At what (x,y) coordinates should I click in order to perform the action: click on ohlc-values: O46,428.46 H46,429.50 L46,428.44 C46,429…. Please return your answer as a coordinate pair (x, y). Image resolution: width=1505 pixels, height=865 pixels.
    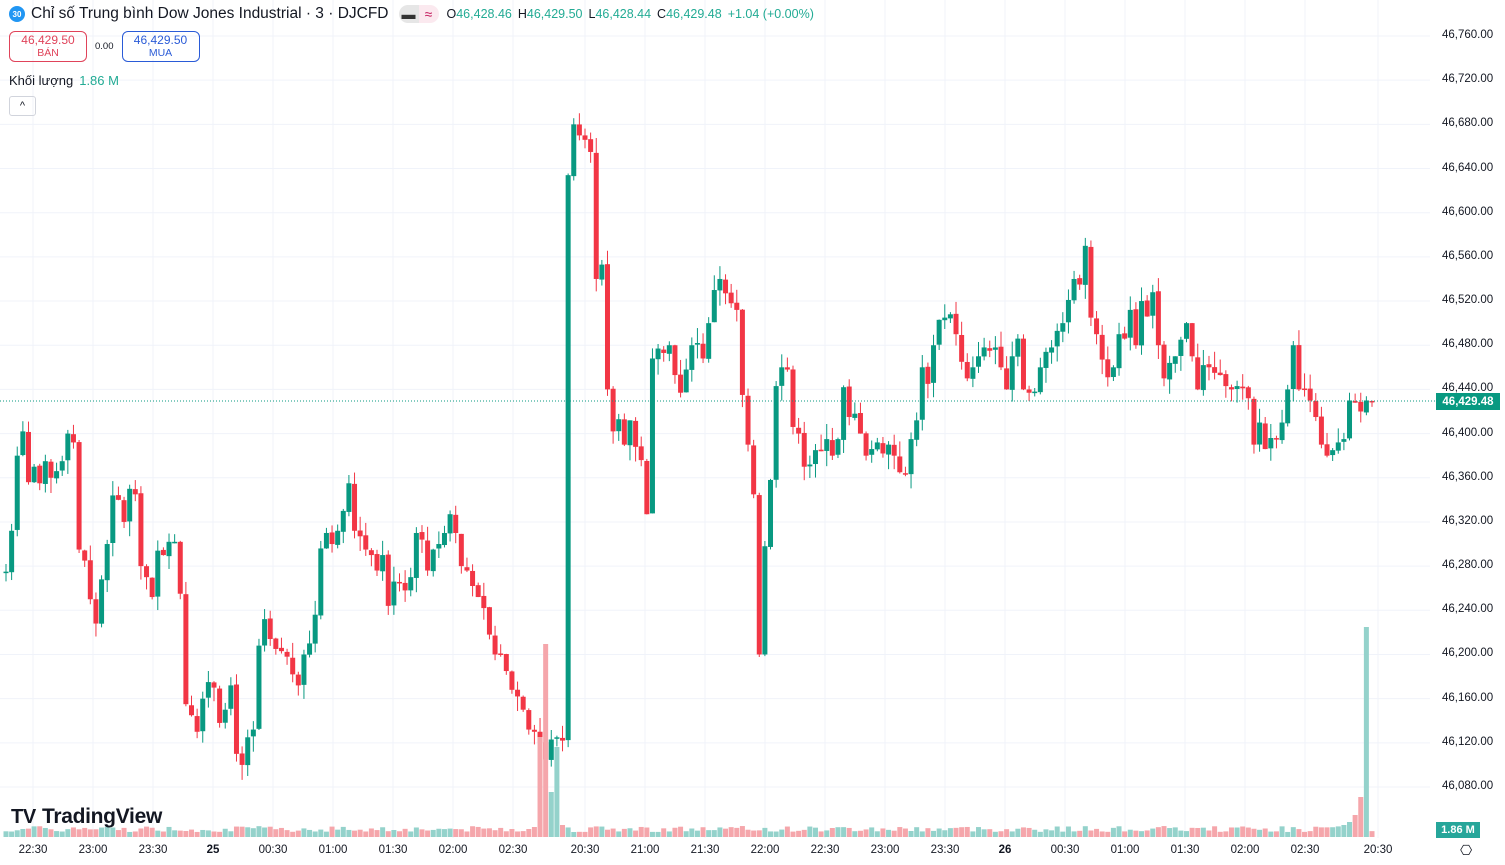
    Looking at the image, I should click on (630, 14).